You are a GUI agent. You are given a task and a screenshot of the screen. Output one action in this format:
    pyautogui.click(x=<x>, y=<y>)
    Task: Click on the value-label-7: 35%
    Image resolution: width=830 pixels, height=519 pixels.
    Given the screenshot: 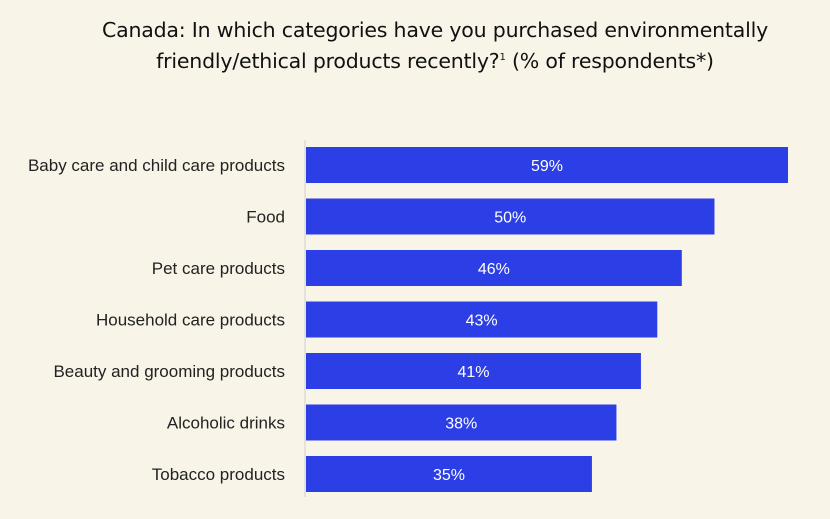 What is the action you would take?
    pyautogui.click(x=449, y=475)
    